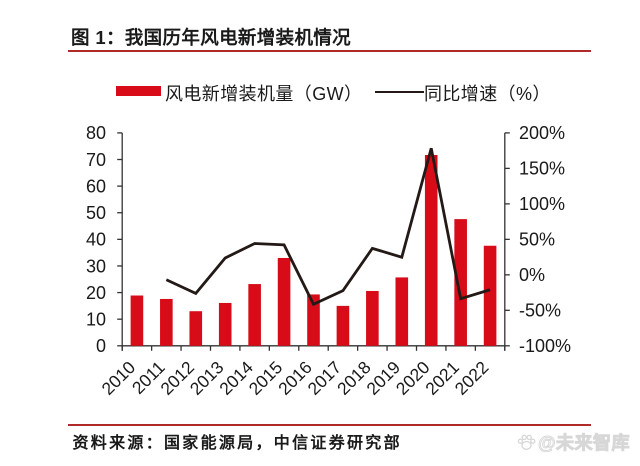 This screenshot has height=466, width=640. Describe the element at coordinates (137, 320) in the screenshot. I see `bar-2010` at that location.